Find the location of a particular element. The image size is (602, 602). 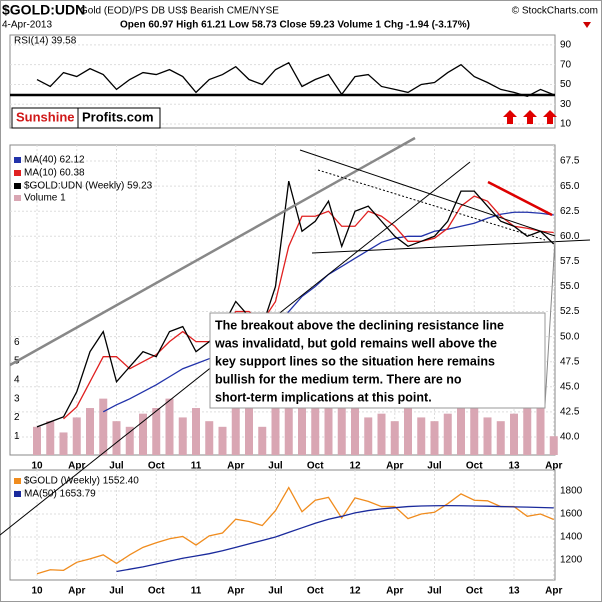

legend-label: MA(10) 60.38 is located at coordinates (54, 173).